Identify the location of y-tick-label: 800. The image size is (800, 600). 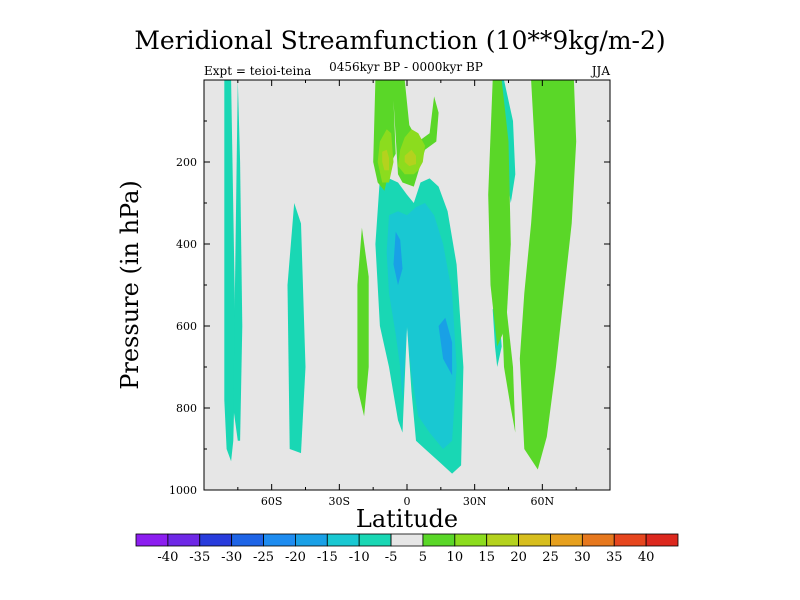
(186, 408).